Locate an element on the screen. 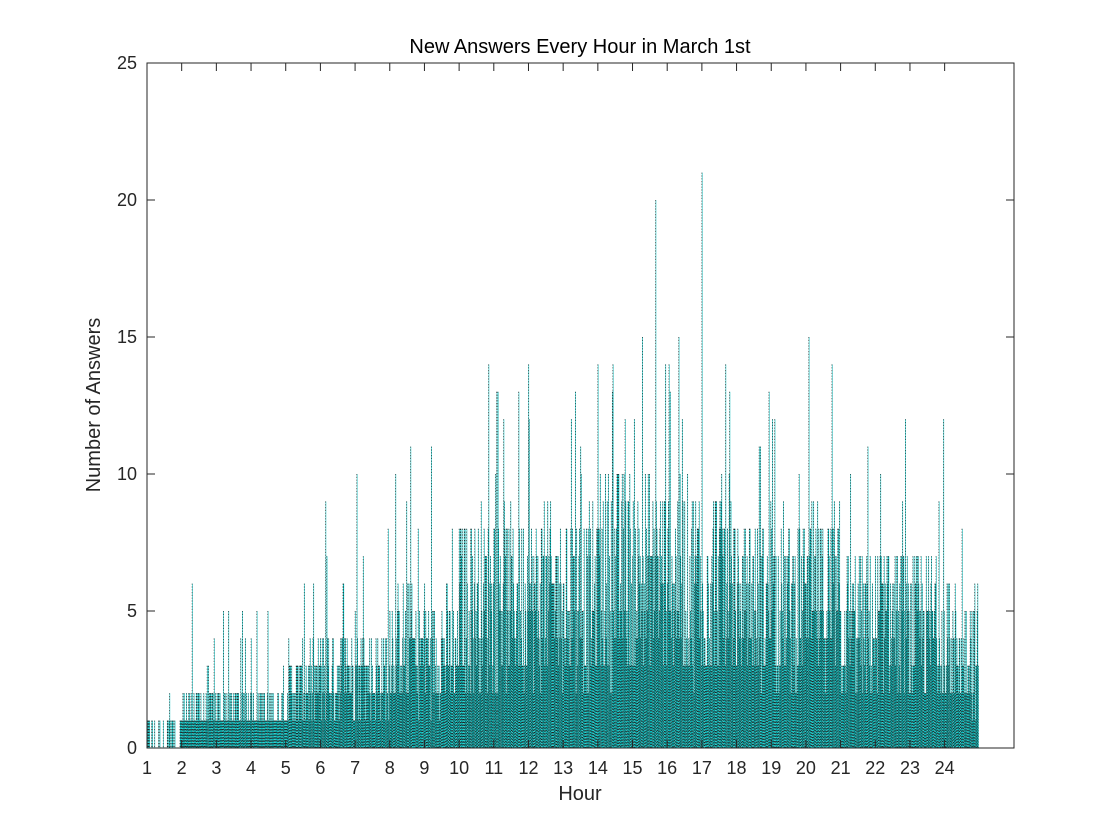 This screenshot has height=840, width=1120. y-tick-label: 5 is located at coordinates (132, 611).